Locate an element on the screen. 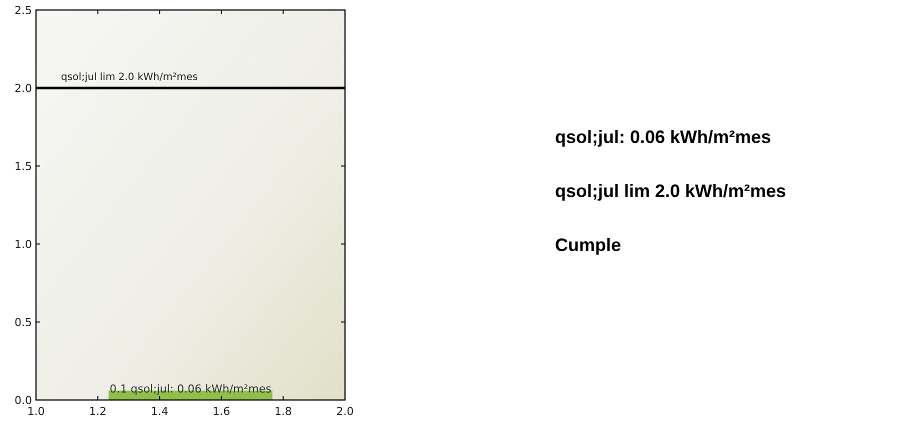  ref-line-label: qsol;jul lim 2.0 kWh/m²mes is located at coordinates (129, 77).